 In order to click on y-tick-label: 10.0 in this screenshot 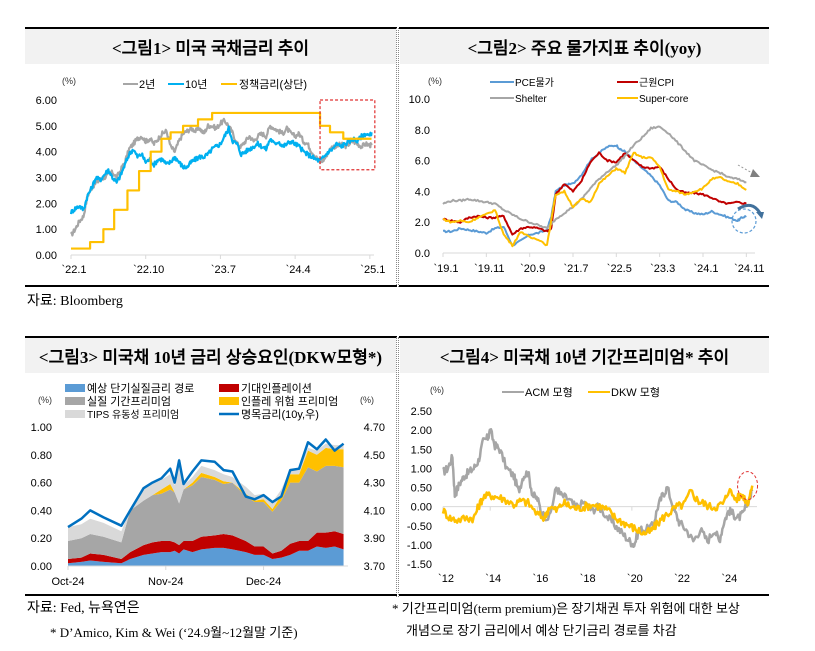, I will do `click(419, 100)`.